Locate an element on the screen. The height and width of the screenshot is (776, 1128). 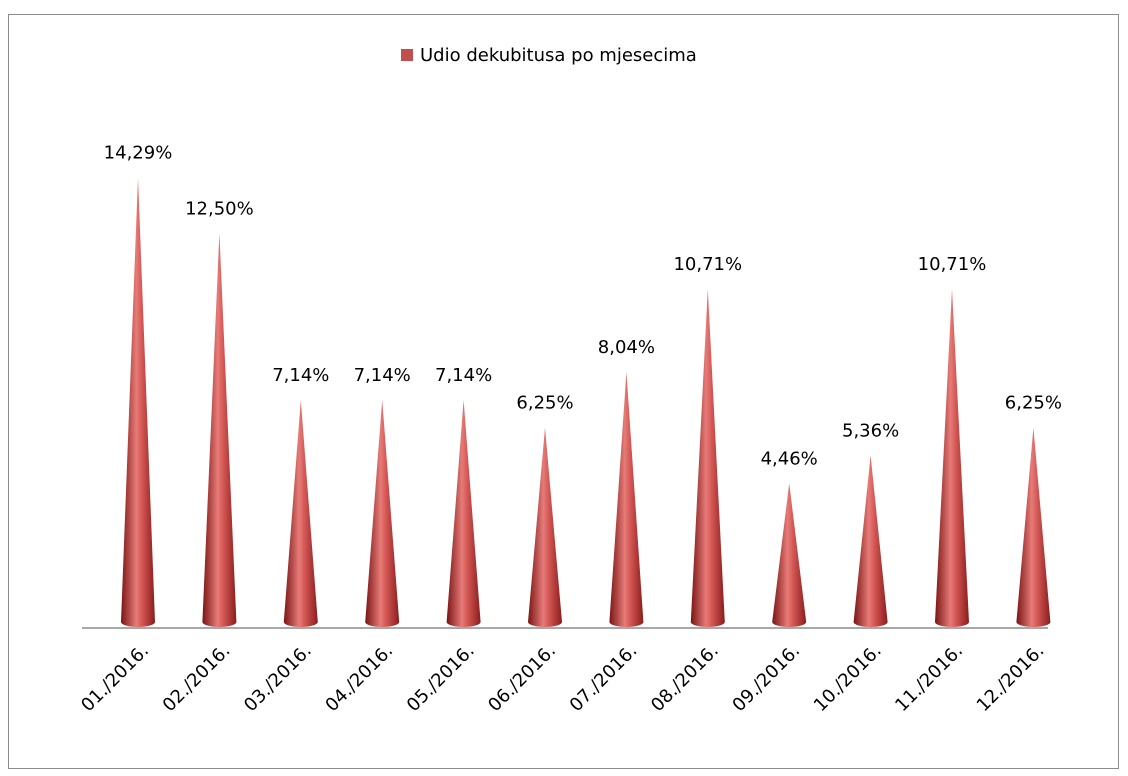
data-label: 12,50% is located at coordinates (219, 208).